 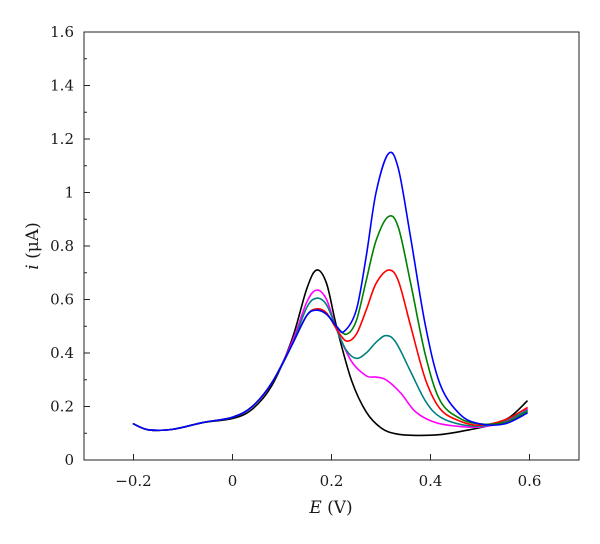 I want to click on x-tick-label: 0.6, so click(x=530, y=481).